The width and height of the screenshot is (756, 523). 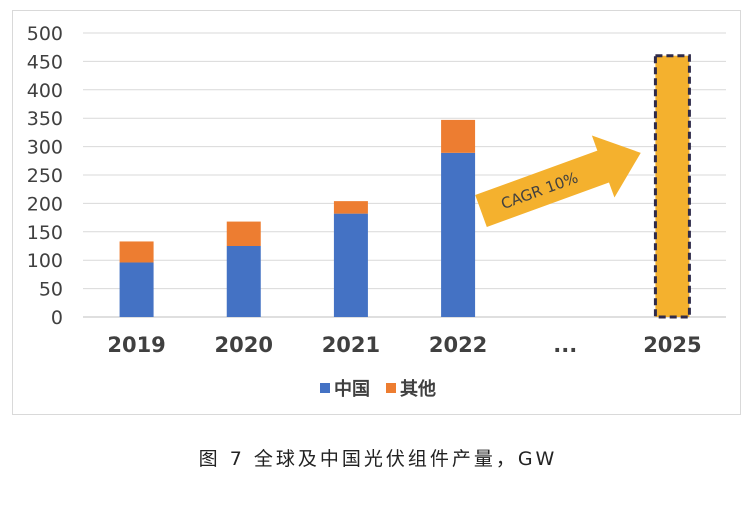 I want to click on projection-bar-2025, so click(x=672, y=186).